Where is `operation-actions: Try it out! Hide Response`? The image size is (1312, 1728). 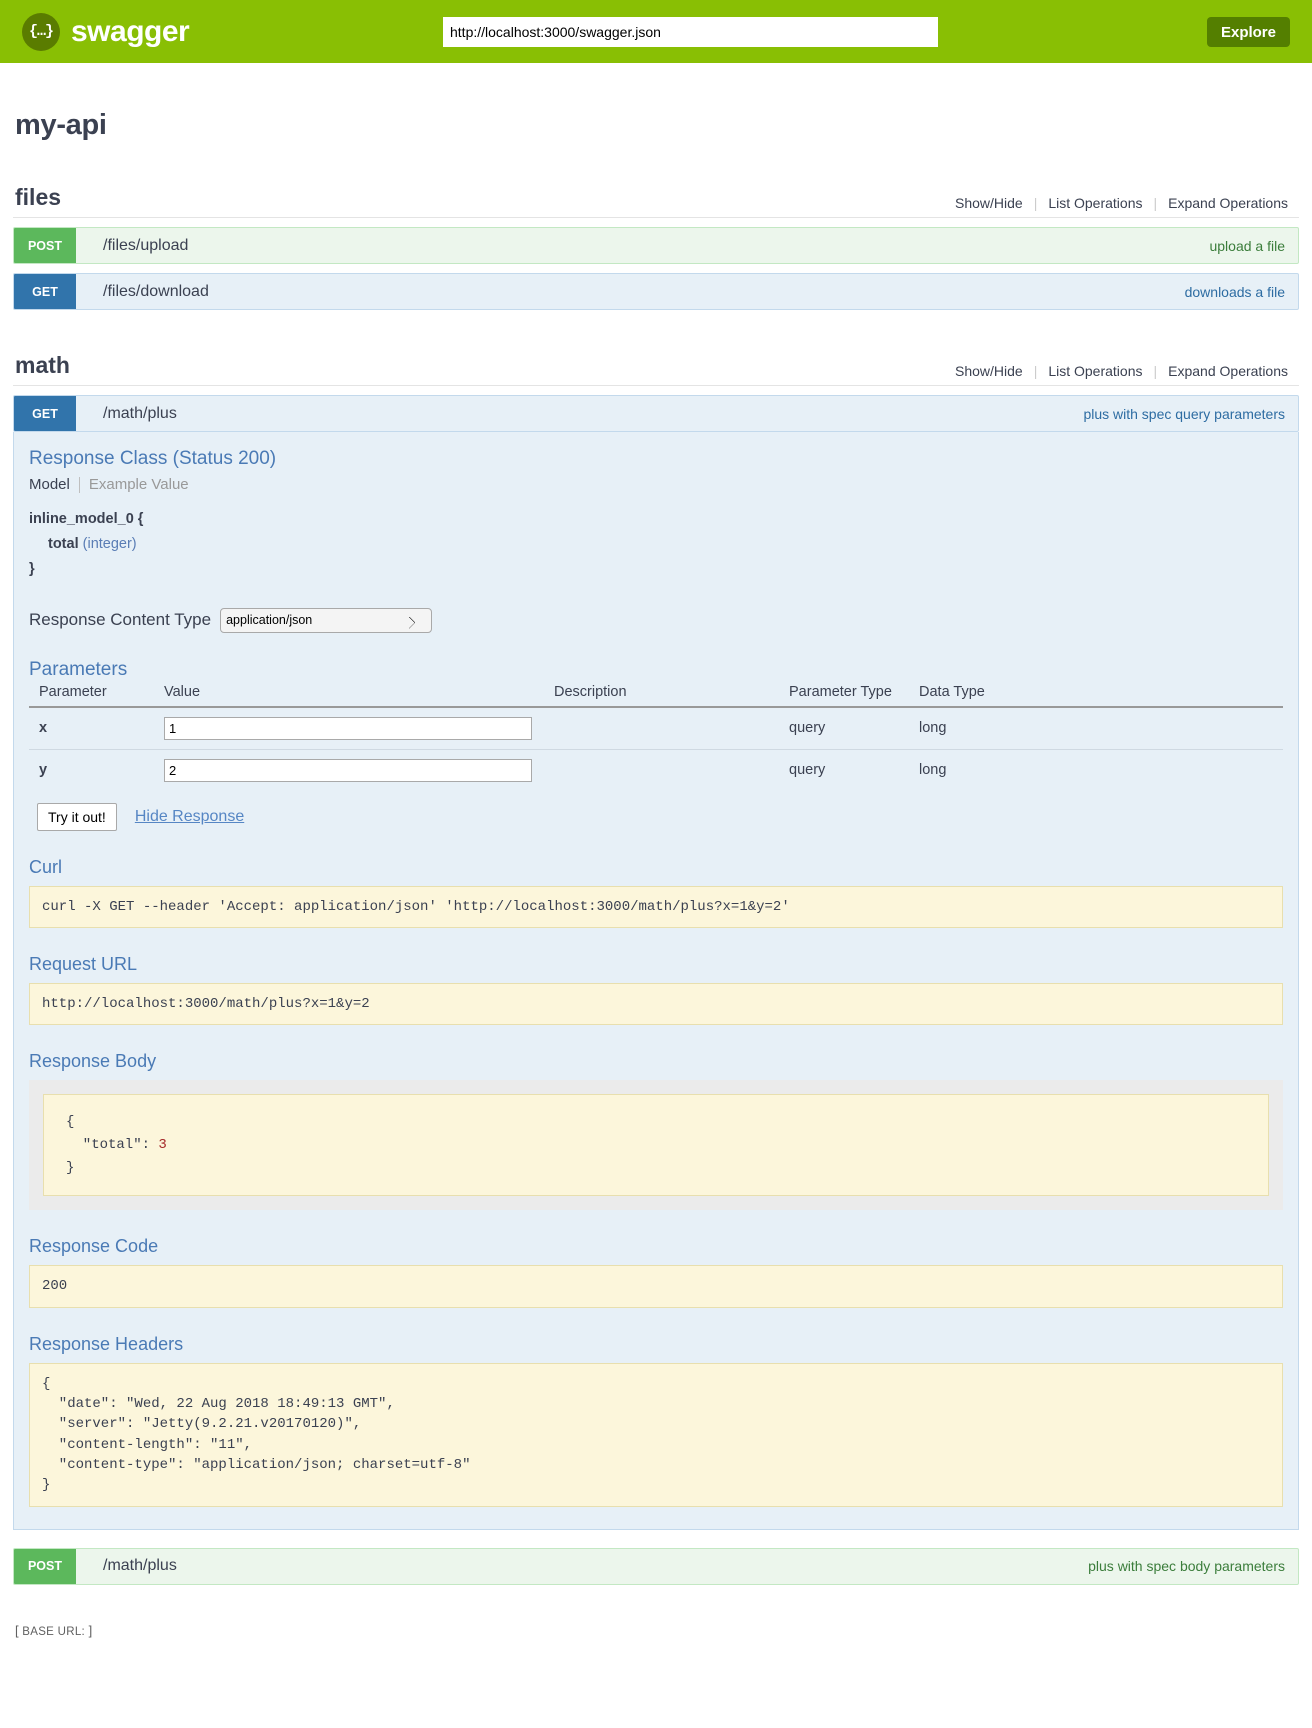
operation-actions: Try it out! Hide Response is located at coordinates (656, 816).